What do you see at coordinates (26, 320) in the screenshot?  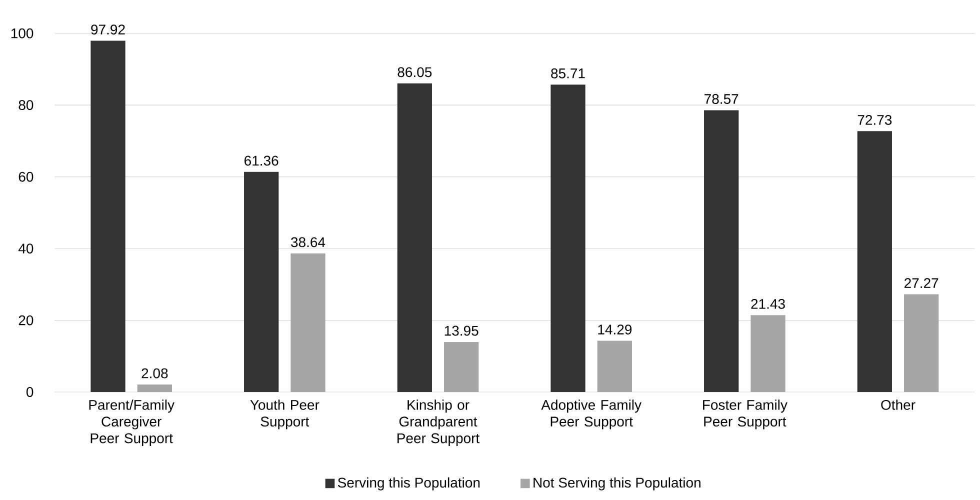 I see `y-tick-label: 20` at bounding box center [26, 320].